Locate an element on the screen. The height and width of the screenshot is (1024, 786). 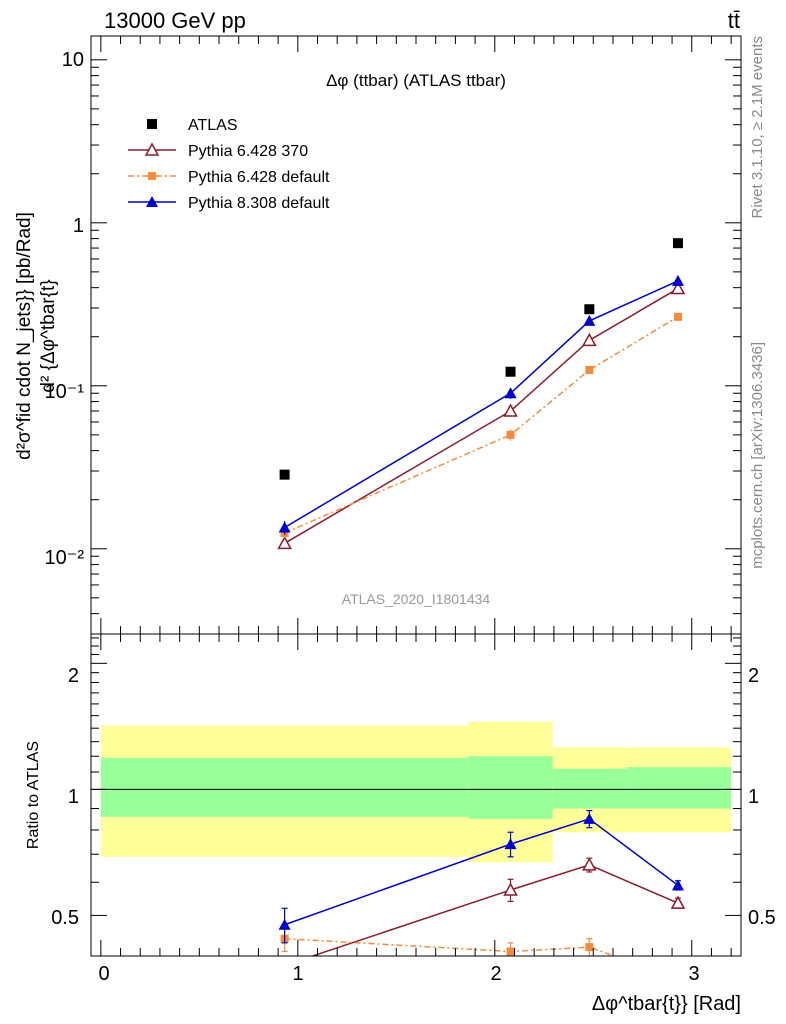
ratio-ytick-label-2: 2 is located at coordinates (73, 676).